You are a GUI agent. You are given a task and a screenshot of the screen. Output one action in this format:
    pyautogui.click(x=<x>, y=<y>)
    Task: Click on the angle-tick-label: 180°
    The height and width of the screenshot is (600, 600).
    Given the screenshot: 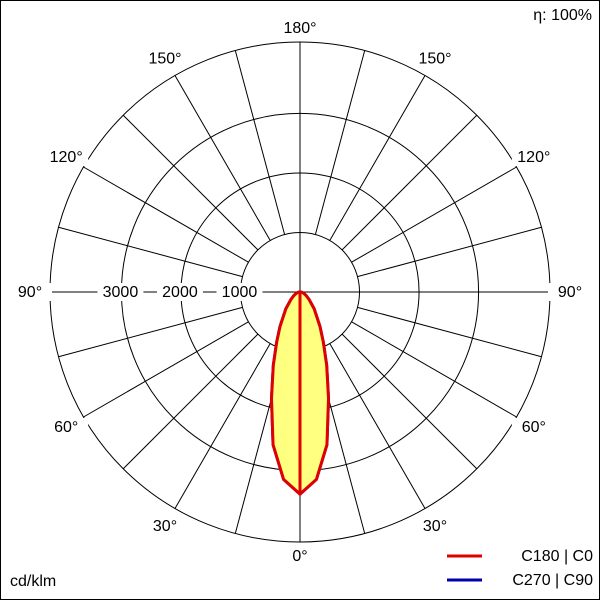 What is the action you would take?
    pyautogui.click(x=299, y=28)
    